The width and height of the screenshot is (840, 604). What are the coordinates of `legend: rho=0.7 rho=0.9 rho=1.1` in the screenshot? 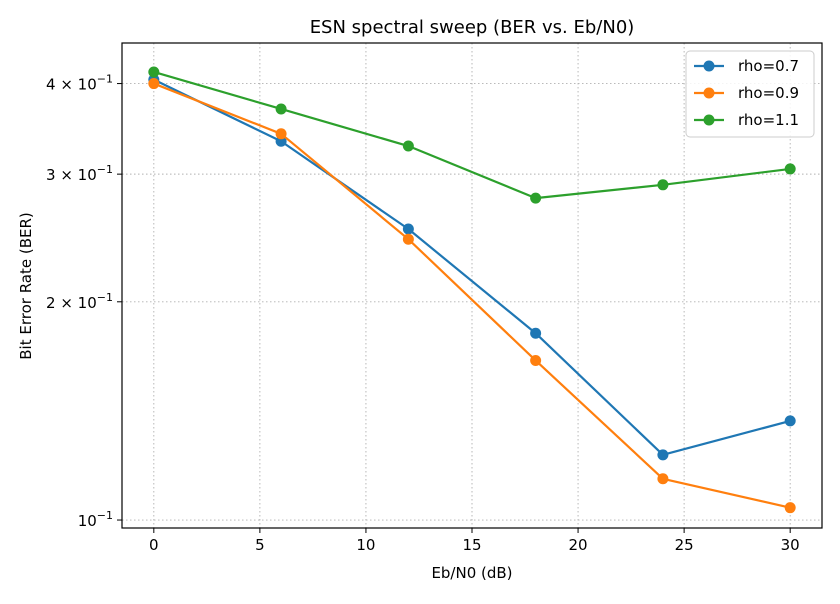 It's located at (750, 94).